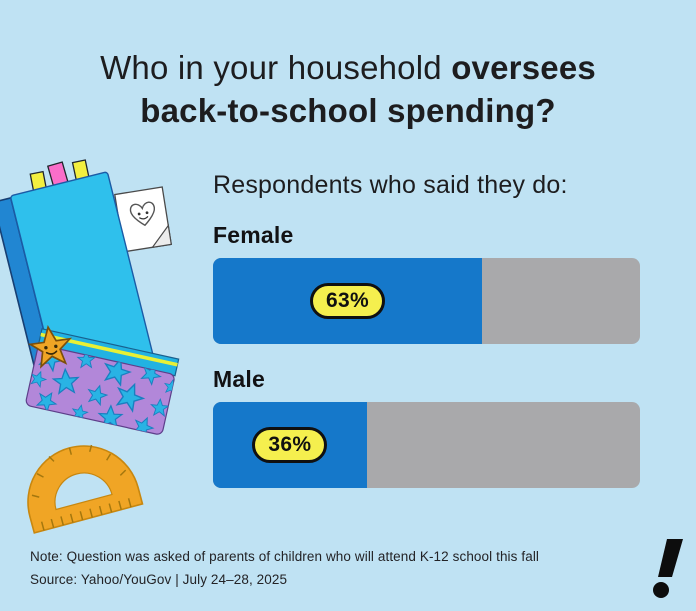 This screenshot has width=696, height=611. I want to click on yahoo-exclamation-logo, so click(668, 568).